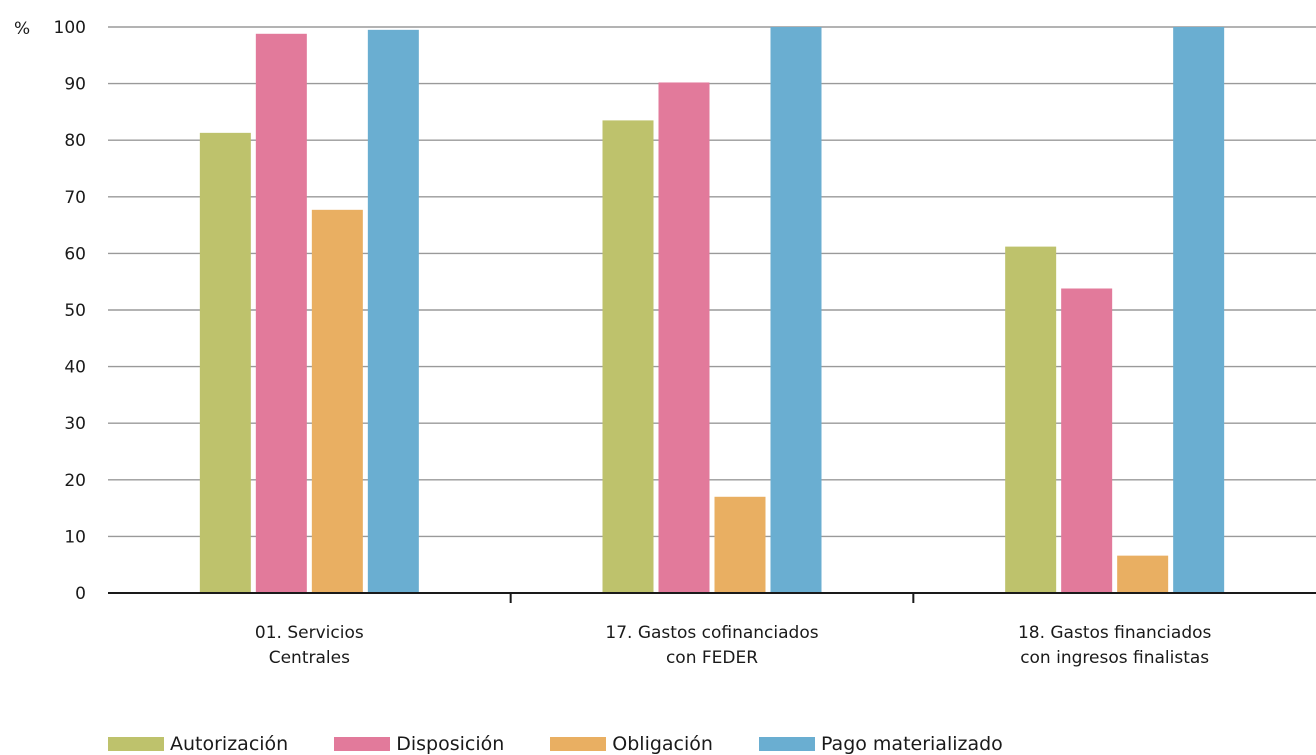  What do you see at coordinates (80, 594) in the screenshot?
I see `y-tick-label: 0` at bounding box center [80, 594].